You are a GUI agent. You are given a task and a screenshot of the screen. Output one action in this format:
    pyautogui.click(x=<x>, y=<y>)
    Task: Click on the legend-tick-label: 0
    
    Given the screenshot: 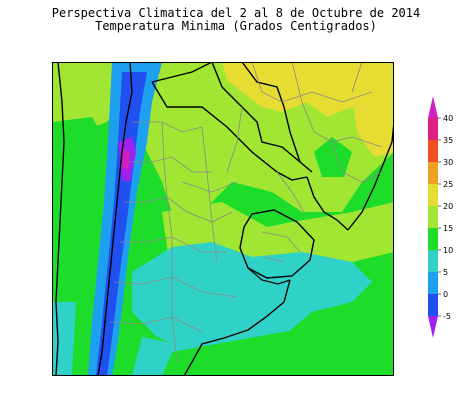 What is the action you would take?
    pyautogui.click(x=445, y=294)
    